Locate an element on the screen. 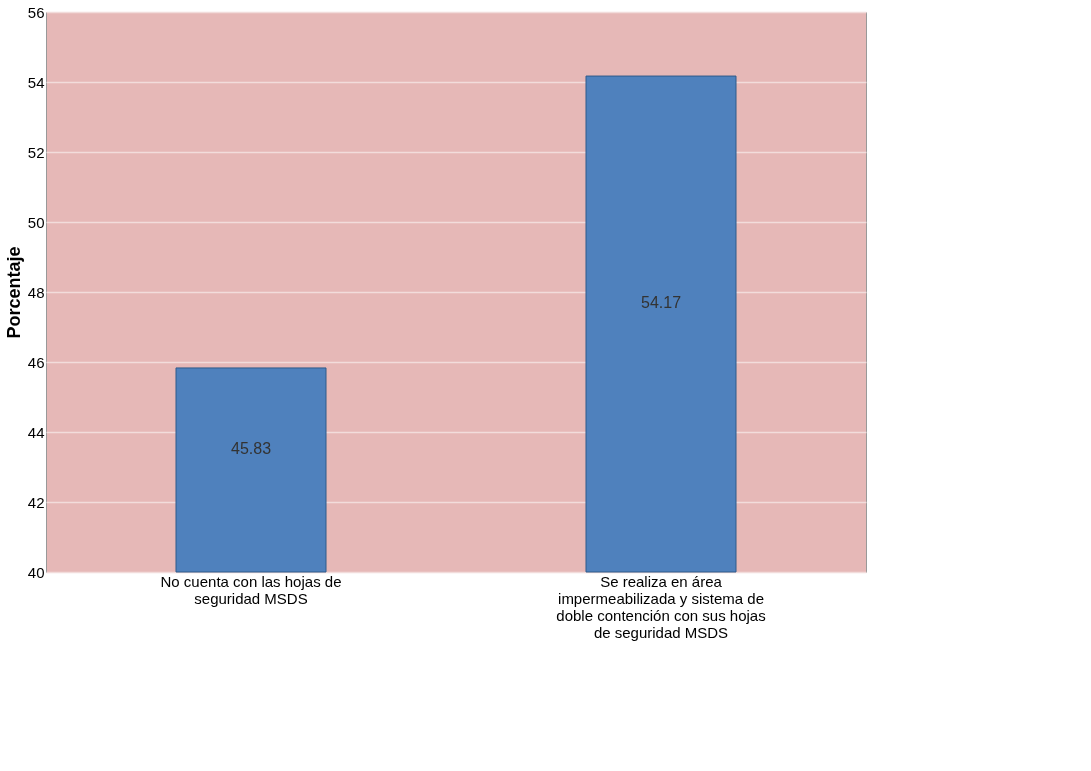 The image size is (1091, 771). y-tick-label: 40 is located at coordinates (36, 572).